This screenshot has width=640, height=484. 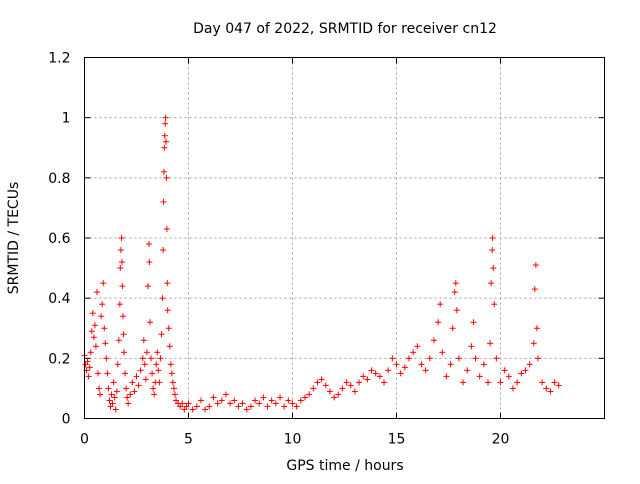 What do you see at coordinates (84, 440) in the screenshot?
I see `x-tick-label: 0` at bounding box center [84, 440].